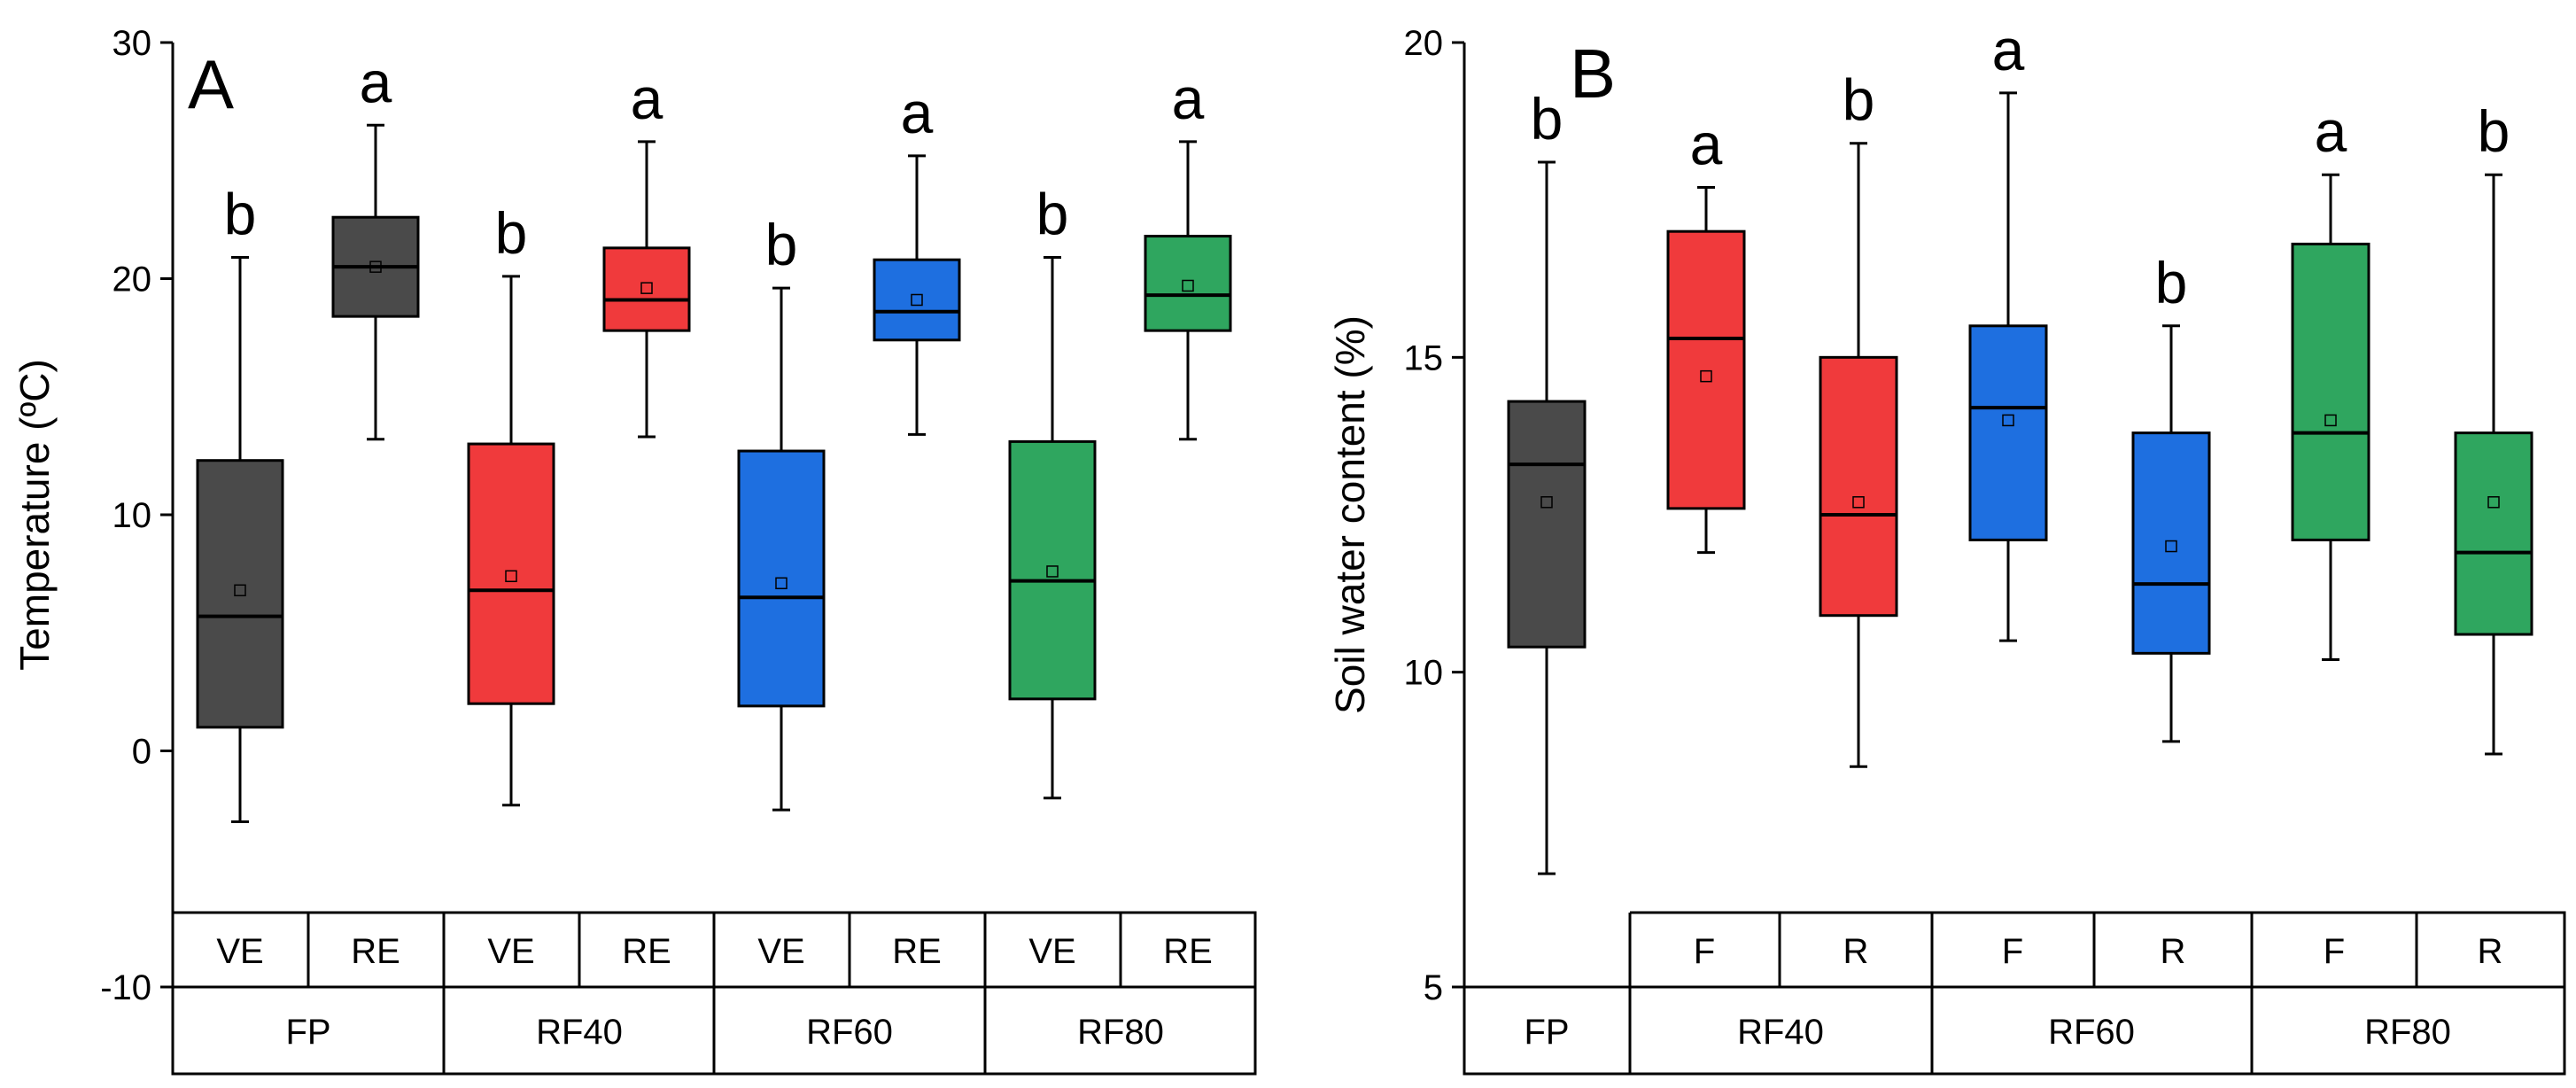  I want to click on panel-b-y-axis-label: Soil water content (%), so click(1350, 514).